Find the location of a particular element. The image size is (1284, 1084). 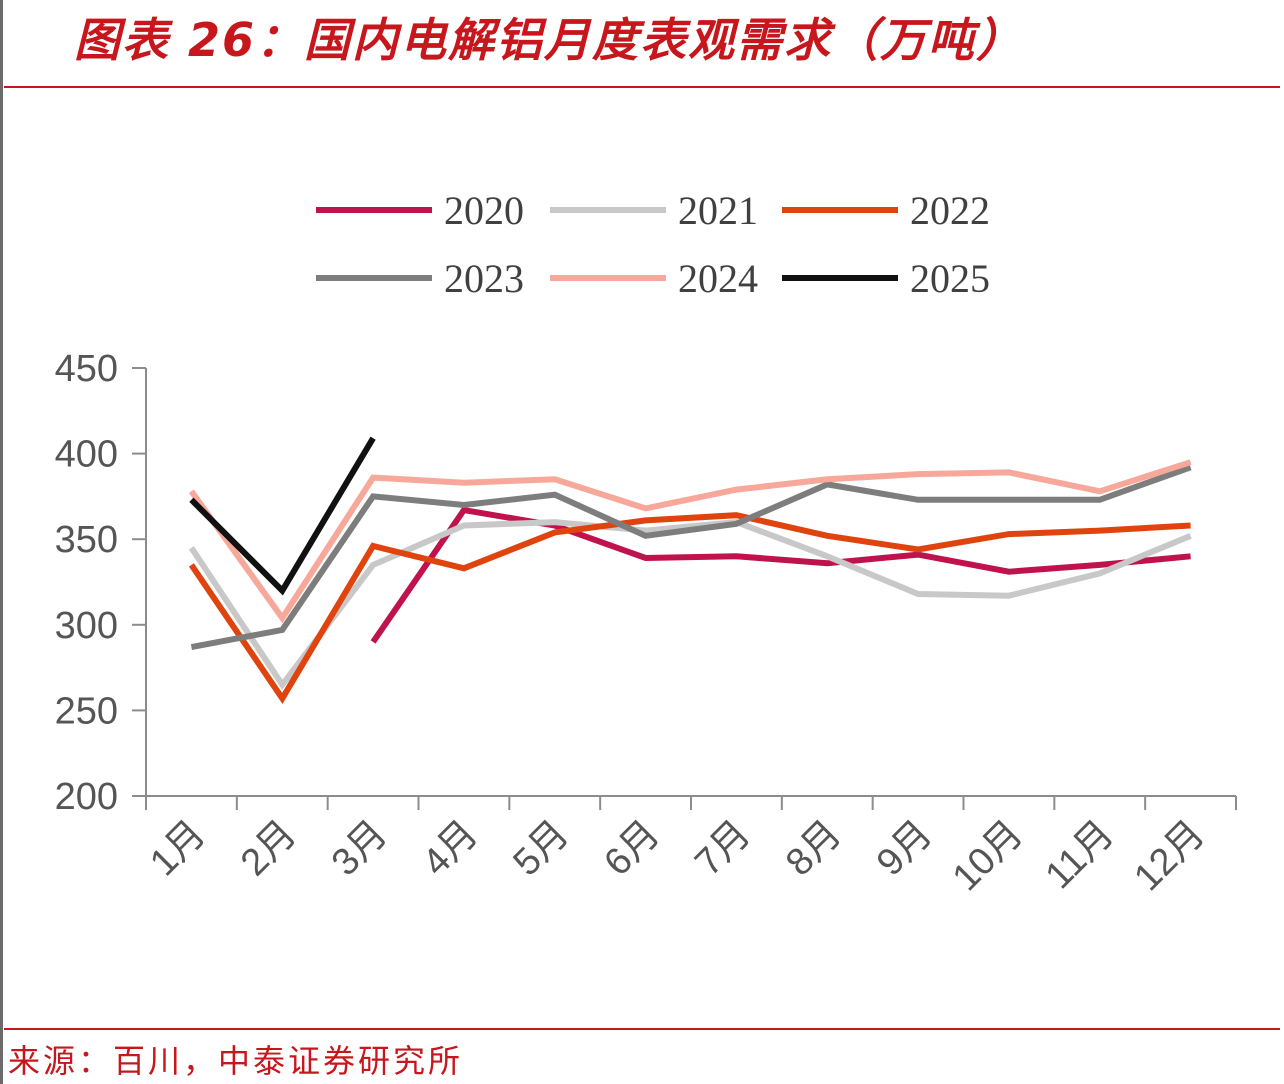

x-tick-label: 5月 is located at coordinates (542, 849).